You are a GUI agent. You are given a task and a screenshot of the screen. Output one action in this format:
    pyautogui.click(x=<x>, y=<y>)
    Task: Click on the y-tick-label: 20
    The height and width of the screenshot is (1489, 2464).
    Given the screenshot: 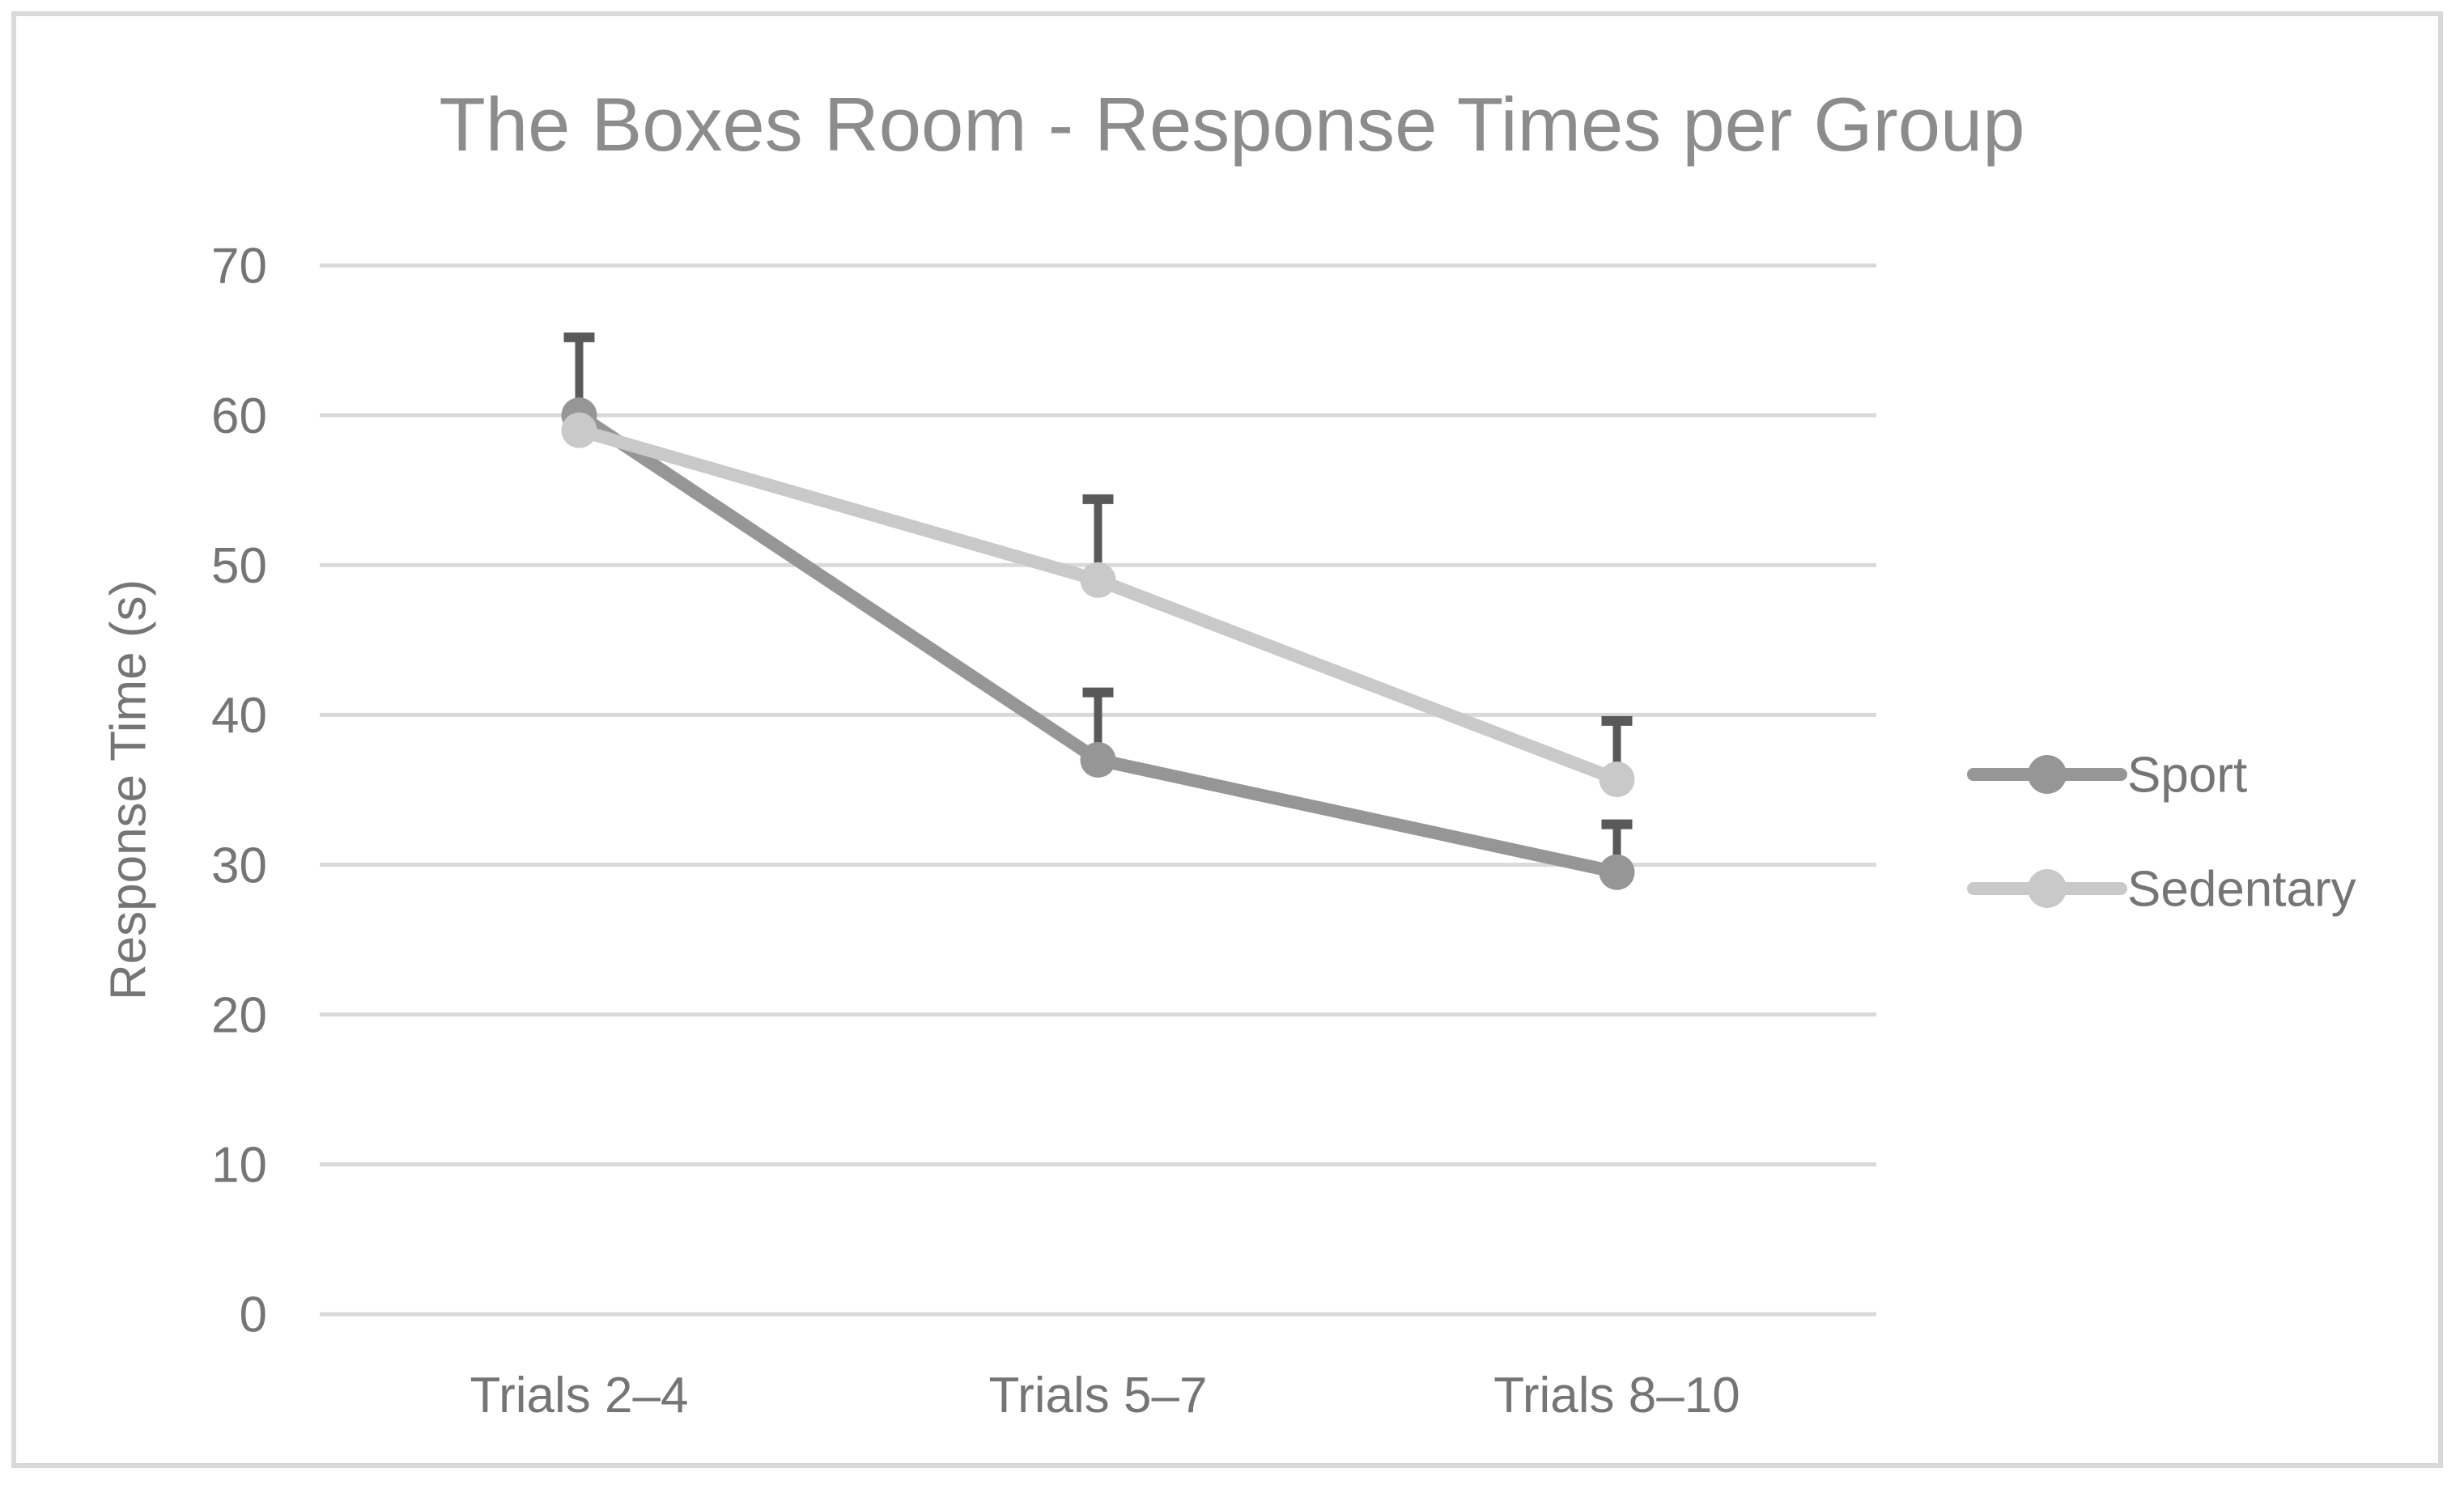 What is the action you would take?
    pyautogui.click(x=239, y=1015)
    